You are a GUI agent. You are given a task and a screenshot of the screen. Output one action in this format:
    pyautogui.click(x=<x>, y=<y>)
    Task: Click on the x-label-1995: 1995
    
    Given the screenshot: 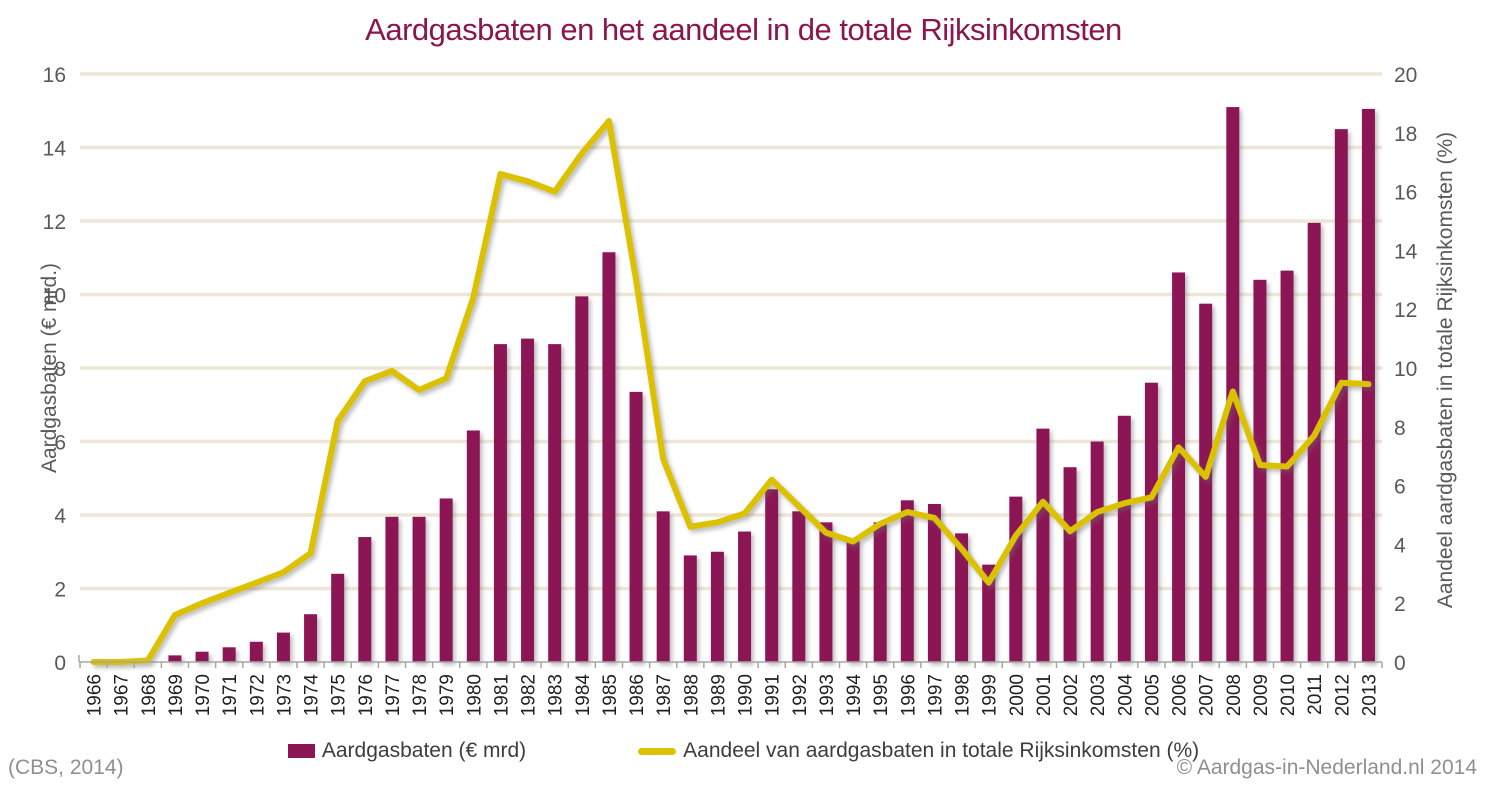 What is the action you would take?
    pyautogui.click(x=881, y=695)
    